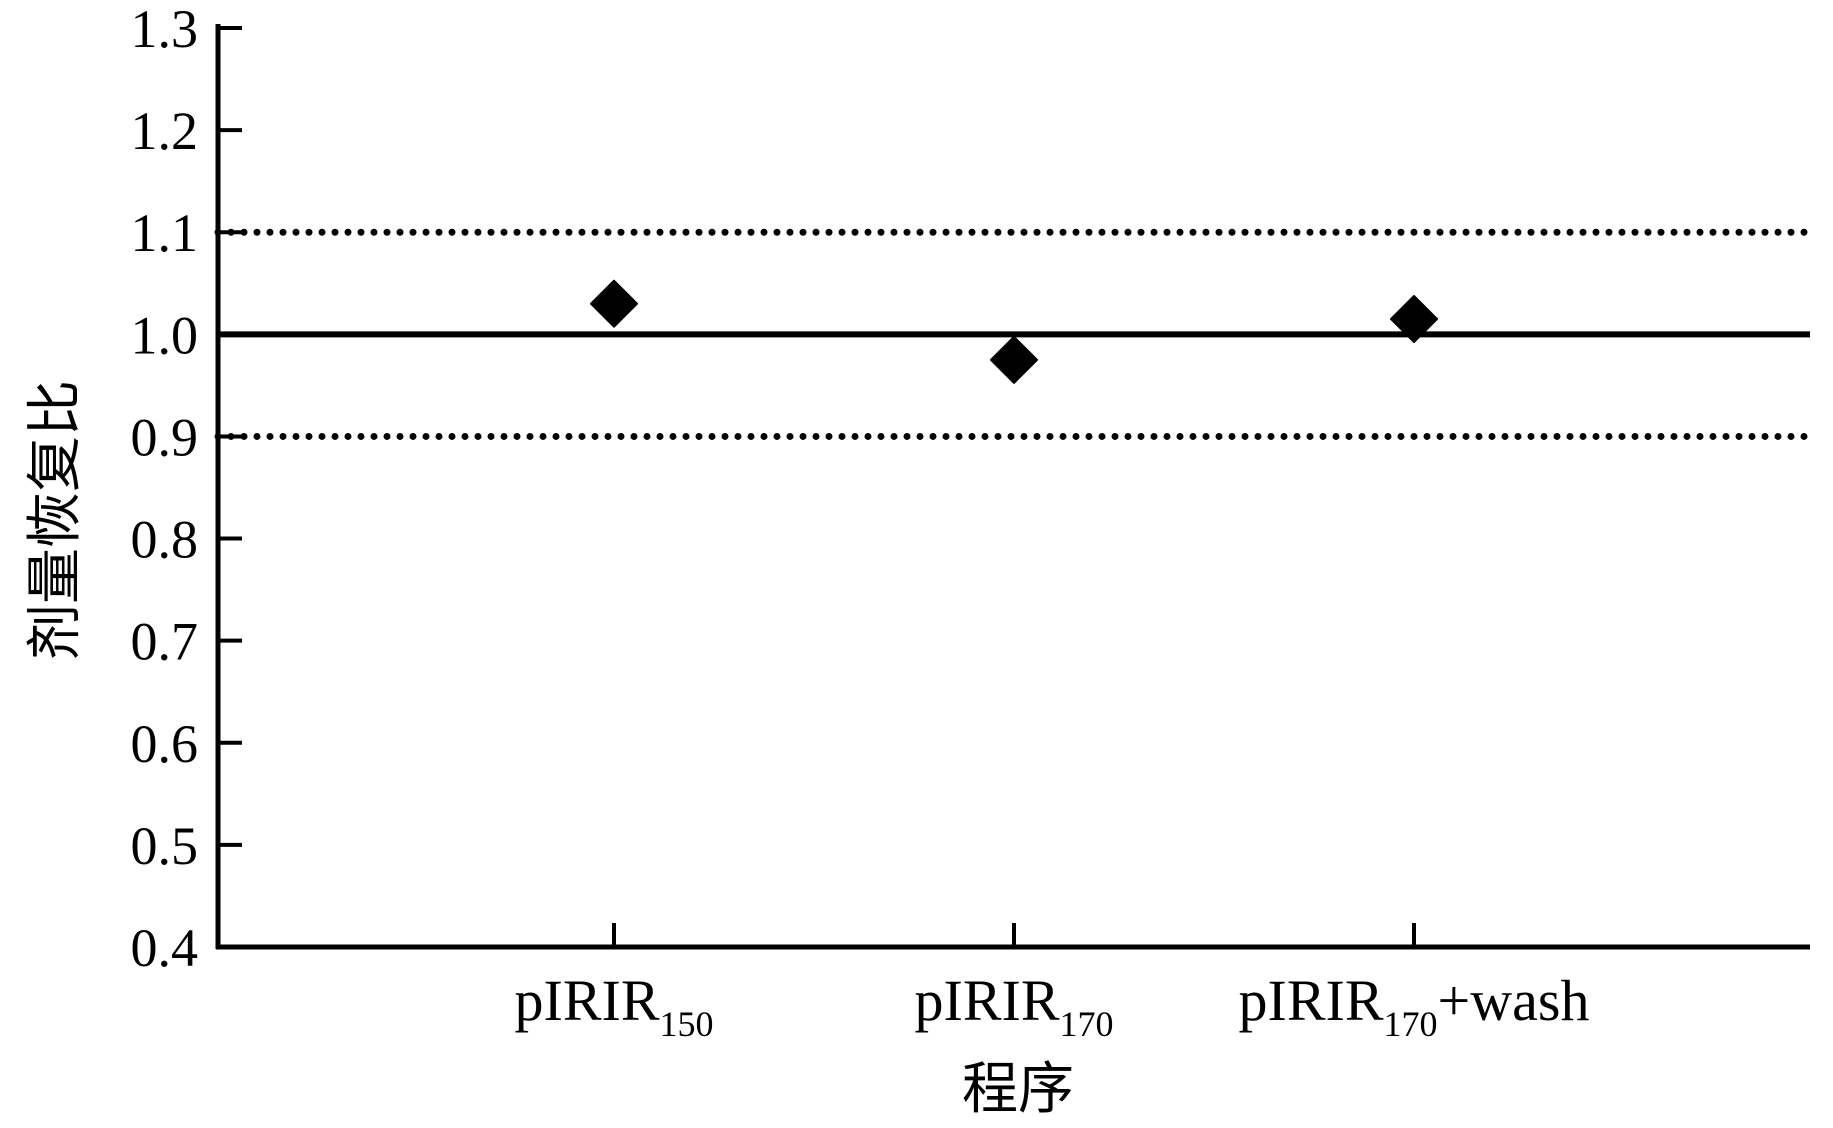 This screenshot has width=1833, height=1128. I want to click on x-tick-label: pIRIR170+wash, so click(1414, 1006).